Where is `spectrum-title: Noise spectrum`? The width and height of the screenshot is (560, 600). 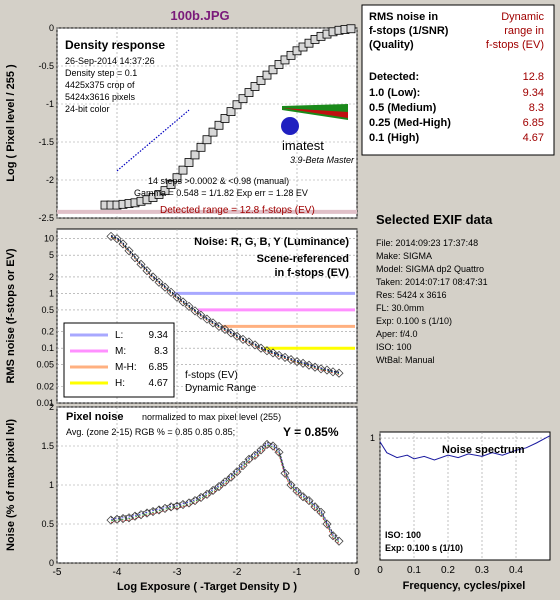 spectrum-title: Noise spectrum is located at coordinates (483, 450).